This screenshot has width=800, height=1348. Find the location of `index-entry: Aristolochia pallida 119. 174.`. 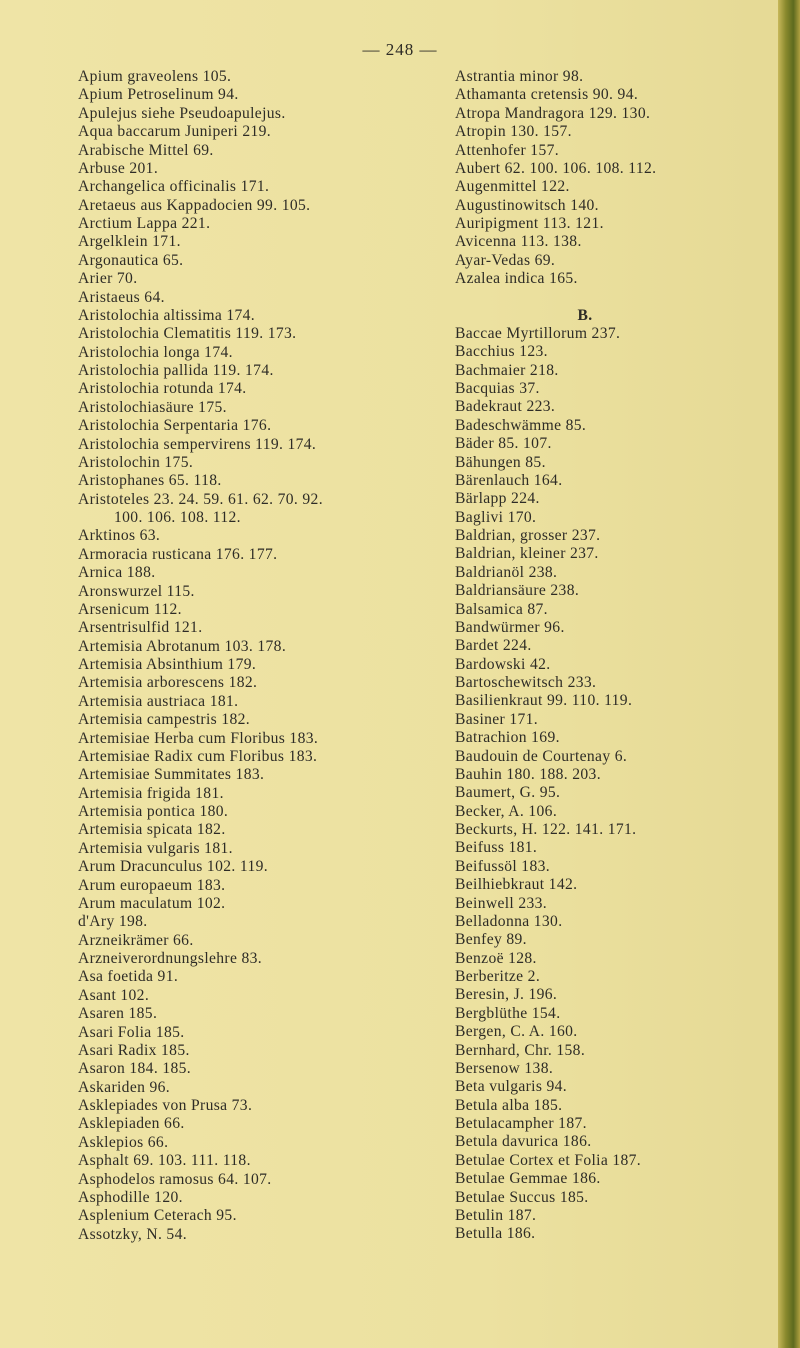

index-entry: Aristolochia pallida 119. 174. is located at coordinates (176, 370).